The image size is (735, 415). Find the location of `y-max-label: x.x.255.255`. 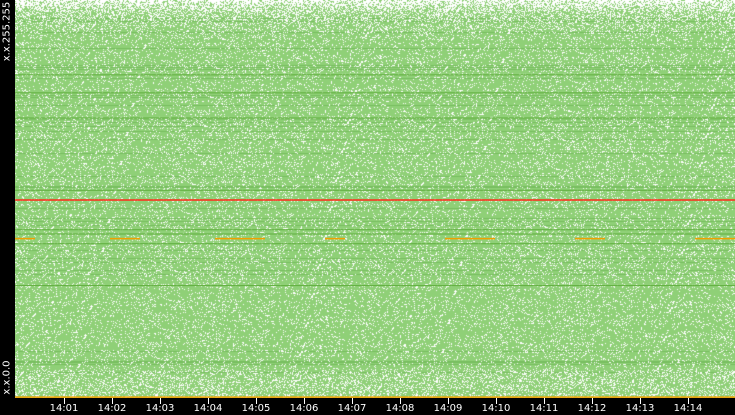

y-max-label: x.x.255.255 is located at coordinates (7, 31).